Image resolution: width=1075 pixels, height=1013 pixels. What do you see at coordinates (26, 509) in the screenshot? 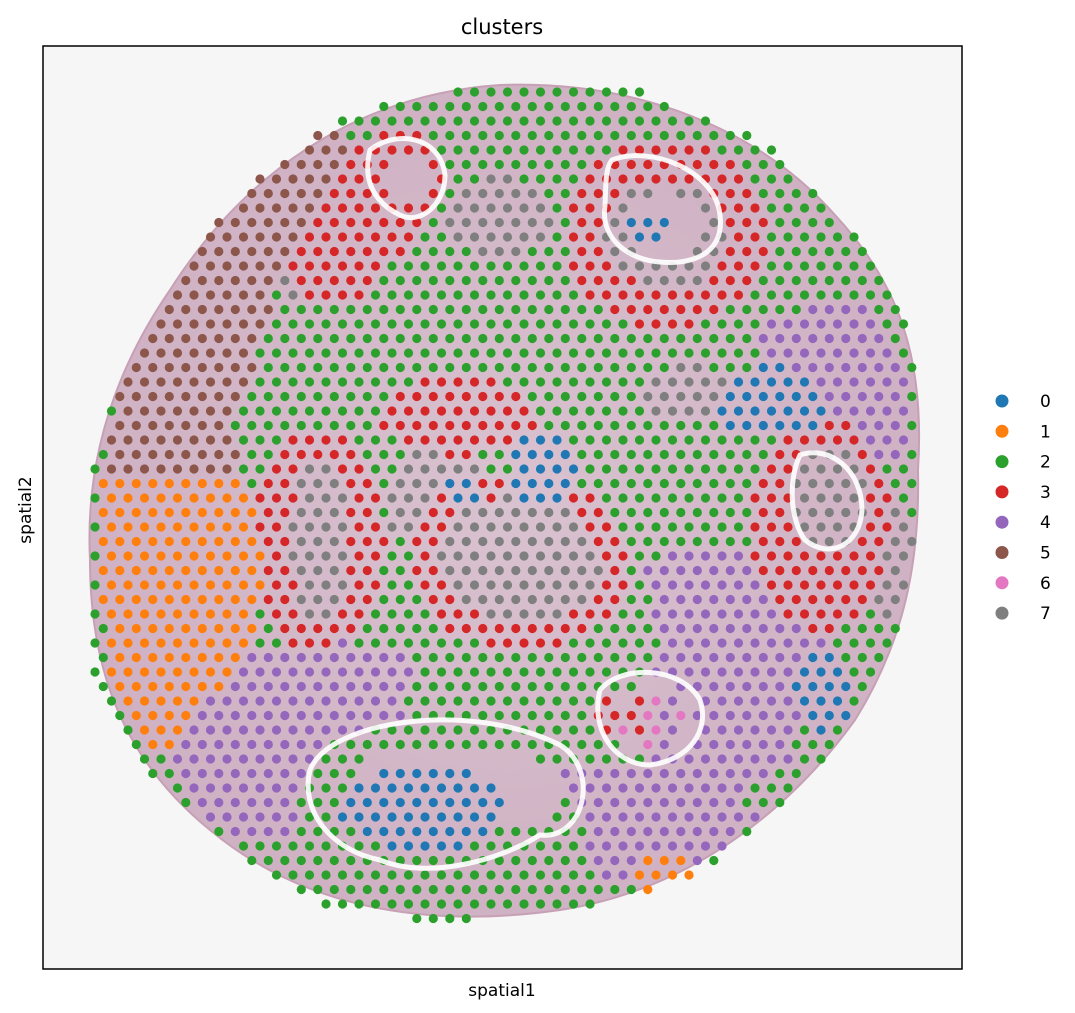
I see `y-axis-label: spatial2` at bounding box center [26, 509].